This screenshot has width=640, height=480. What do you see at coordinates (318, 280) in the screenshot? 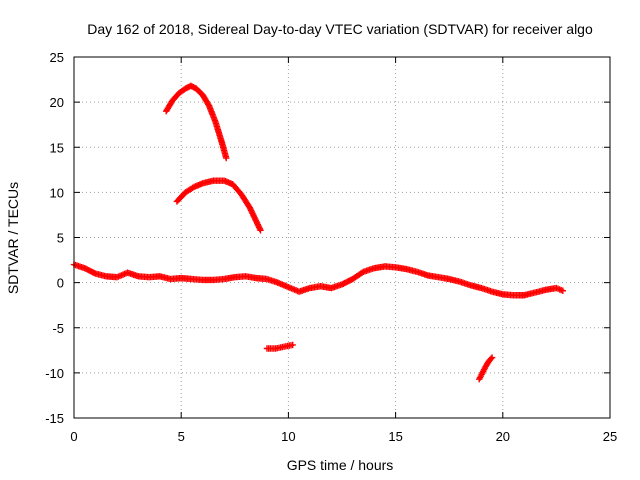
I see `series-band-main` at bounding box center [318, 280].